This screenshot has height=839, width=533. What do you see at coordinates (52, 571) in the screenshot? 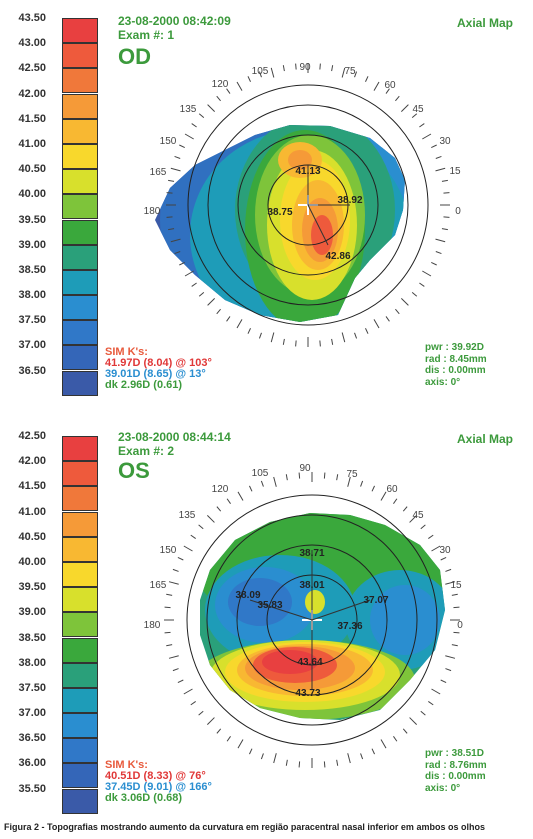
I see `scale-row: 40.00` at bounding box center [52, 571].